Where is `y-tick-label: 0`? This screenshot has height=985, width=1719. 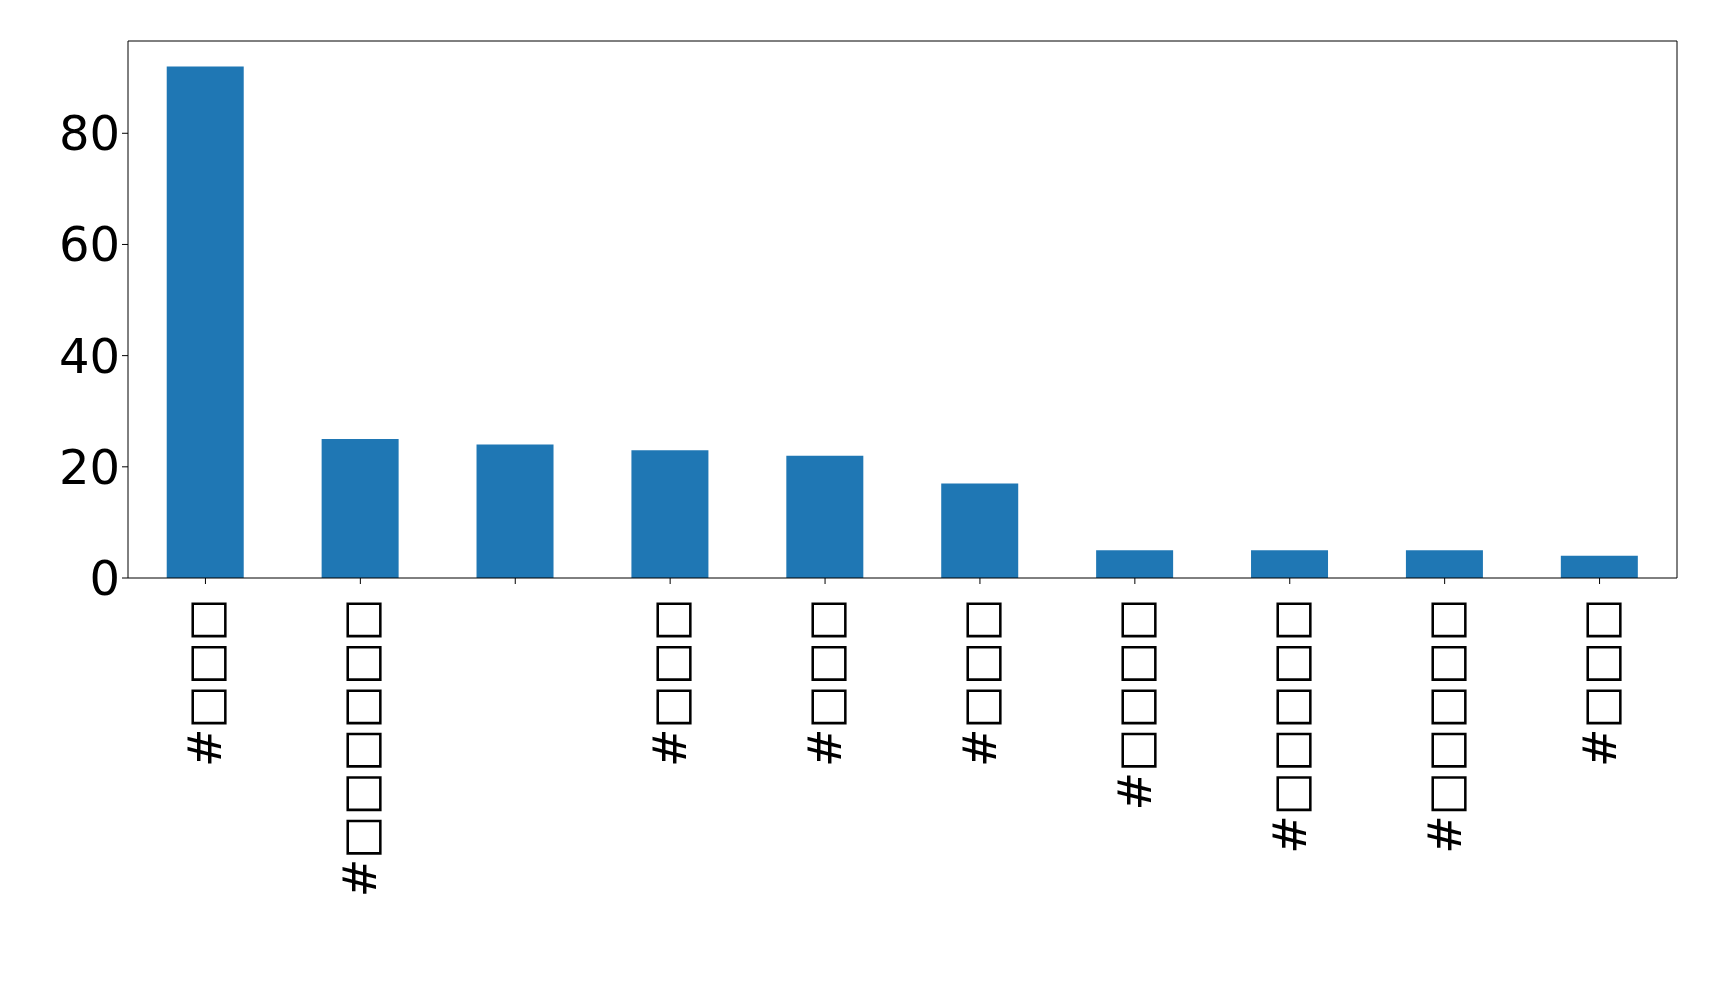 y-tick-label: 0 is located at coordinates (104, 578).